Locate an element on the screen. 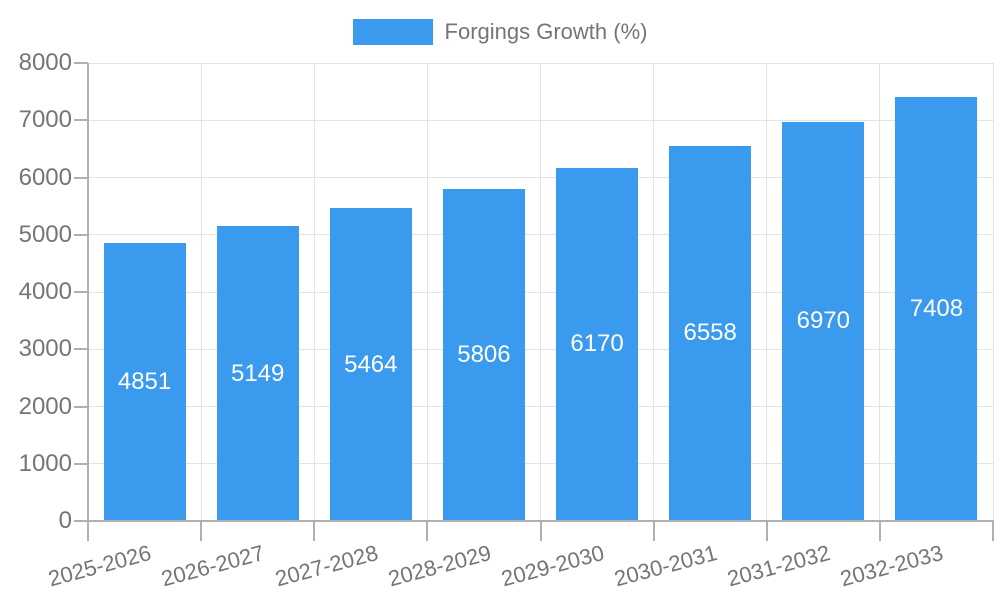  x-axis-label: 2028-2029 is located at coordinates (439, 566).